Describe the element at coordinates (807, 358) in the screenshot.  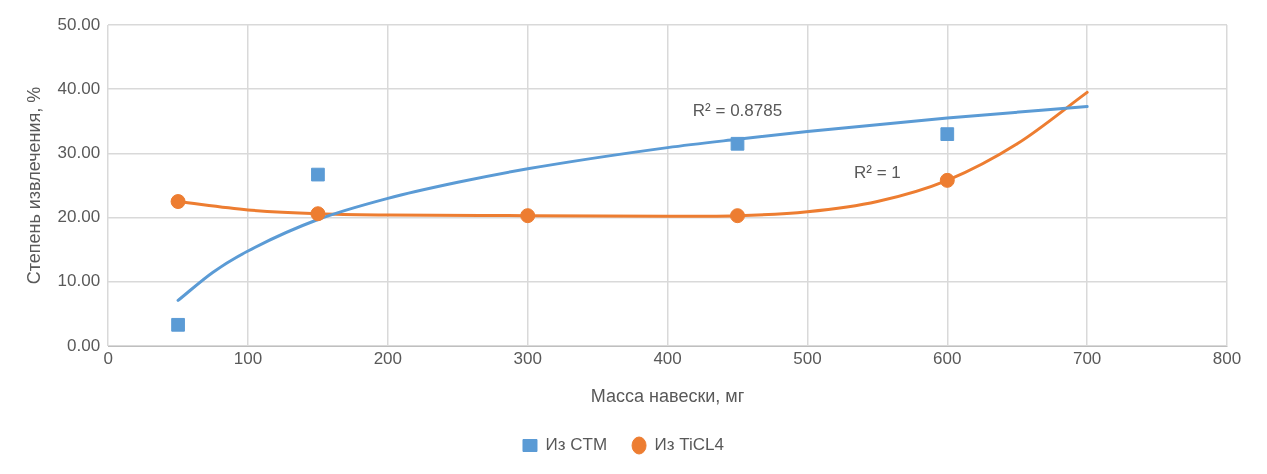
I see `x-tick-label: 500` at that location.